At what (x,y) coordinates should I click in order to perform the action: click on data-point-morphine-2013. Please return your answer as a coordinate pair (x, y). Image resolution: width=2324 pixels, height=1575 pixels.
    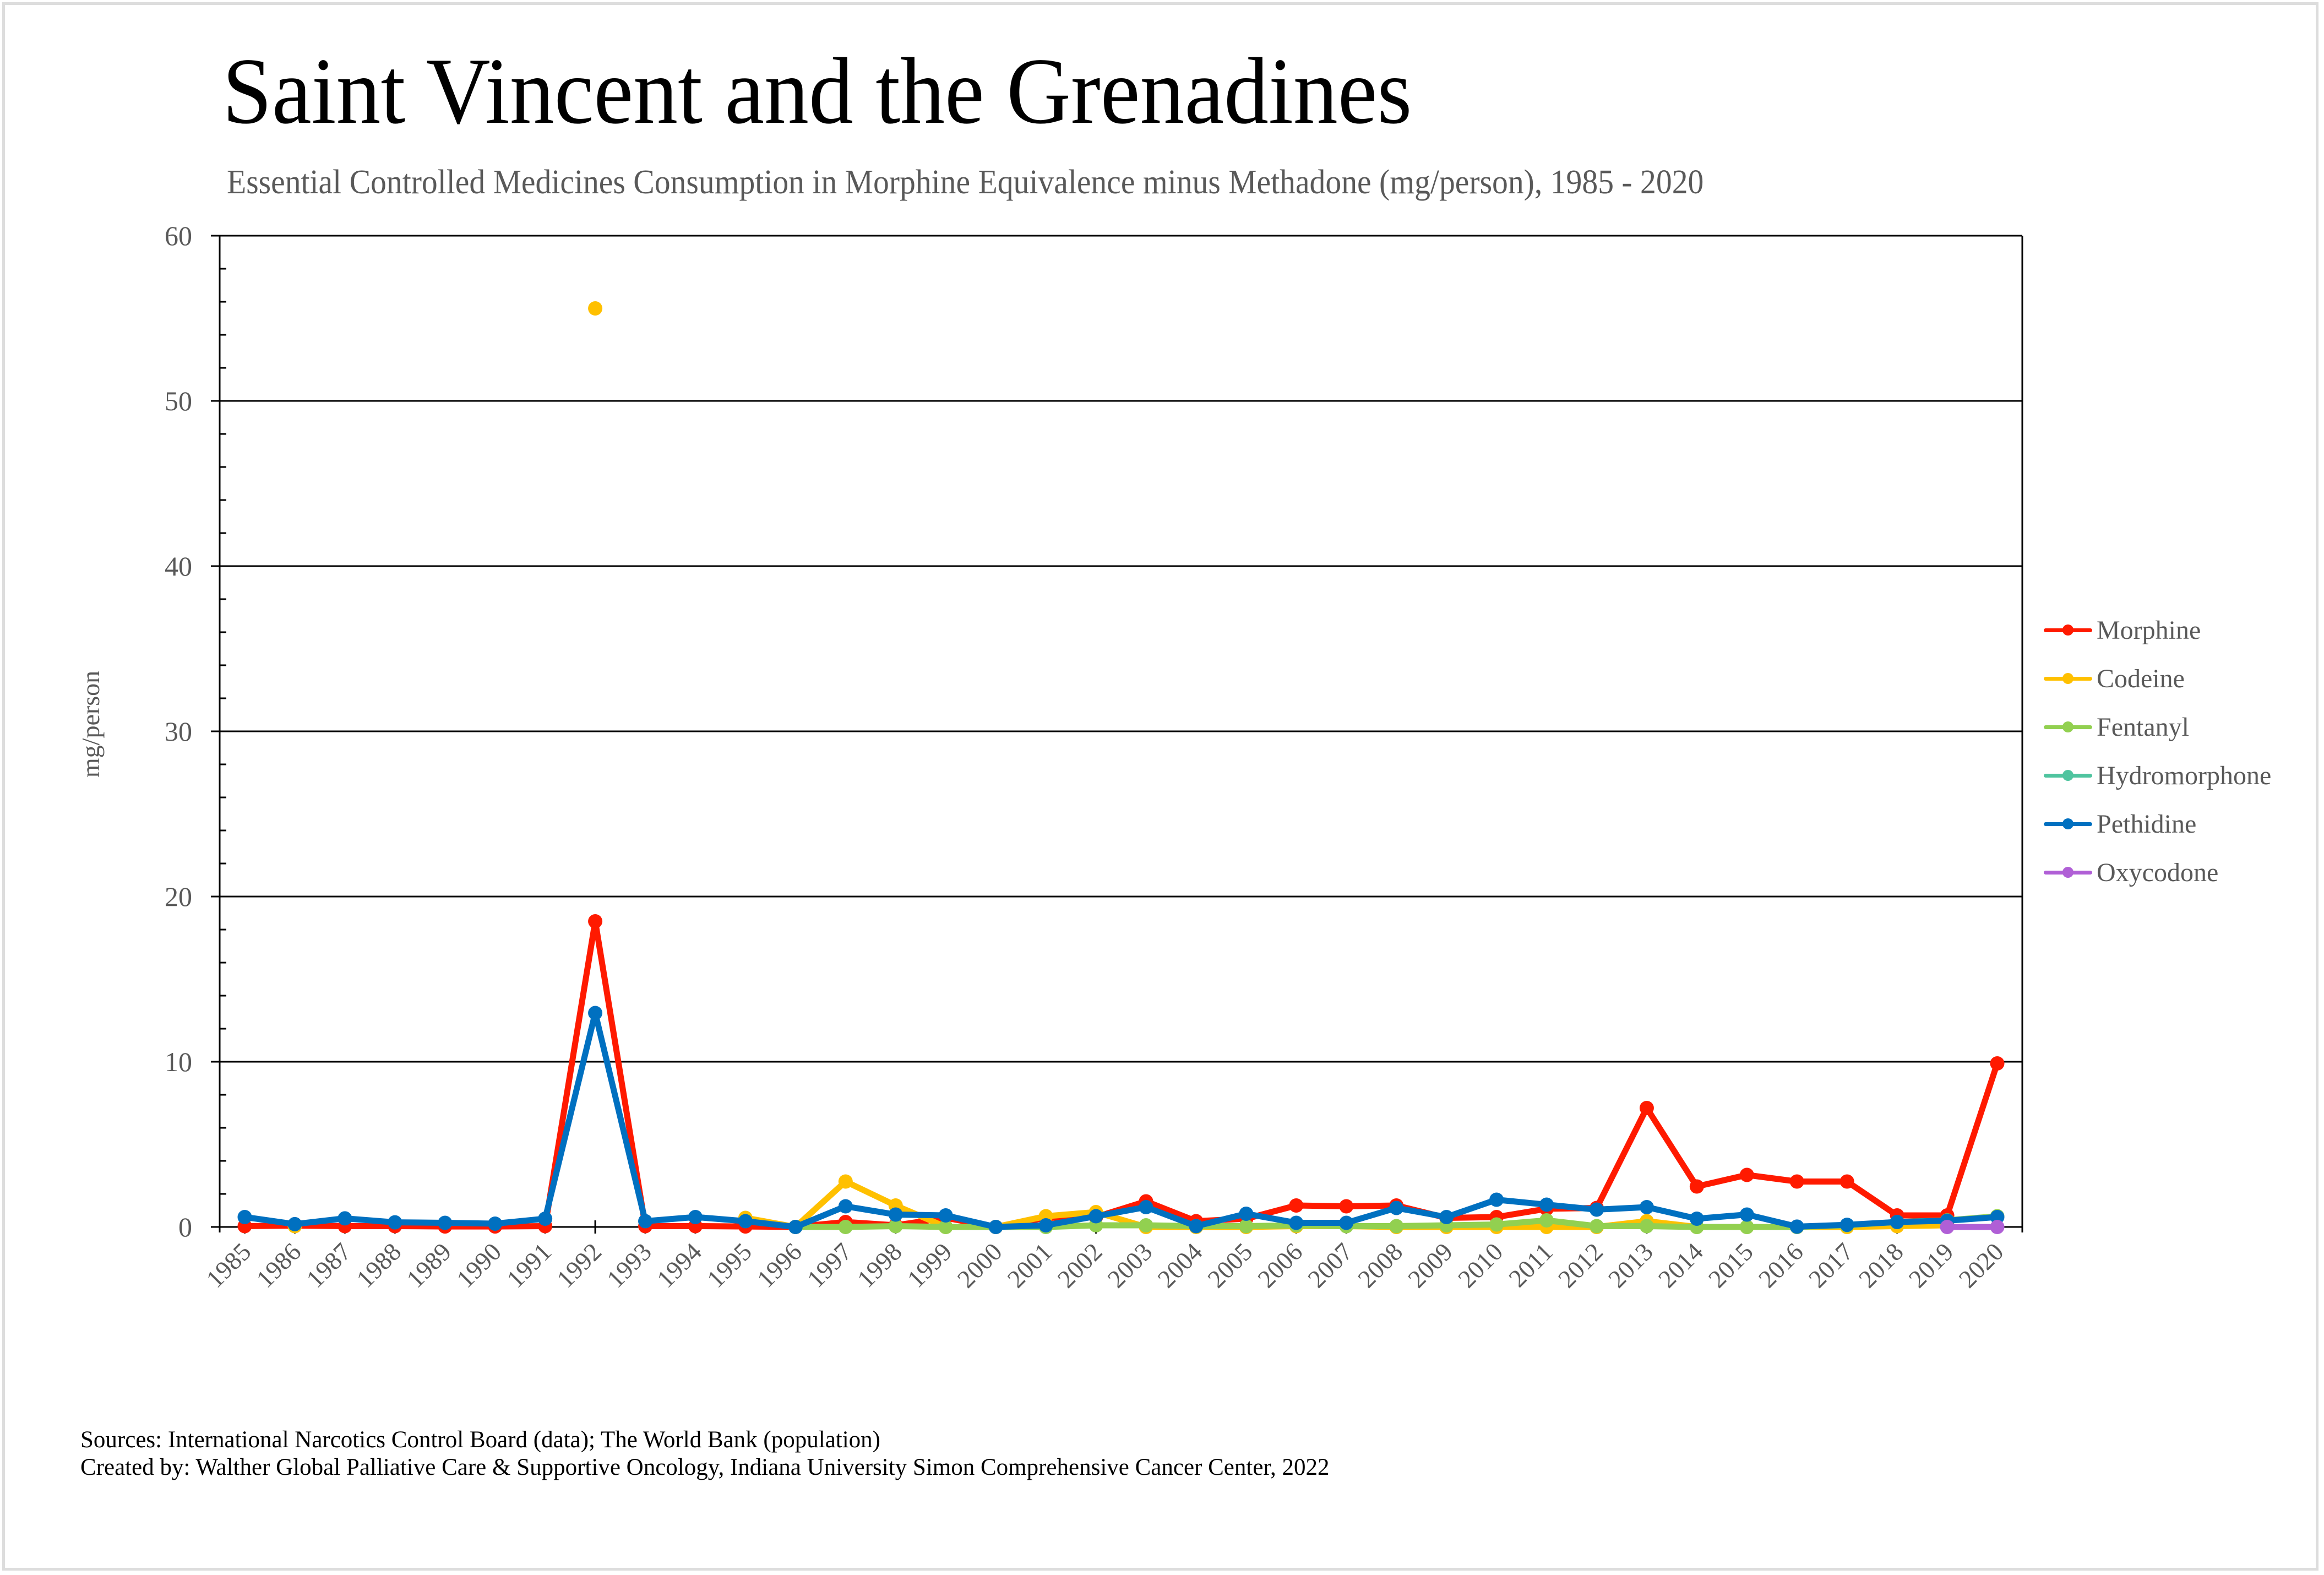
    Looking at the image, I should click on (1646, 1108).